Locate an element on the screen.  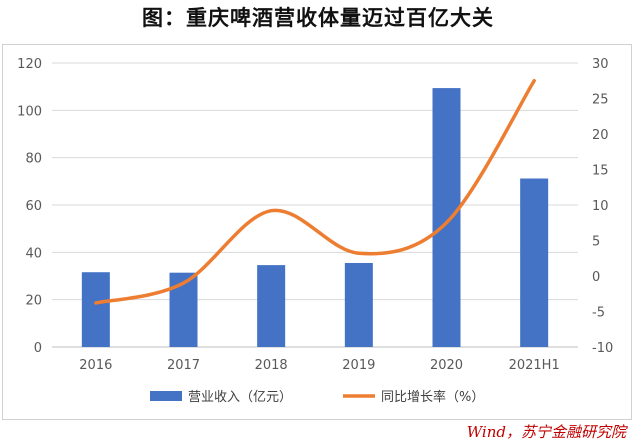
y-tick-label: 60 is located at coordinates (33, 206).